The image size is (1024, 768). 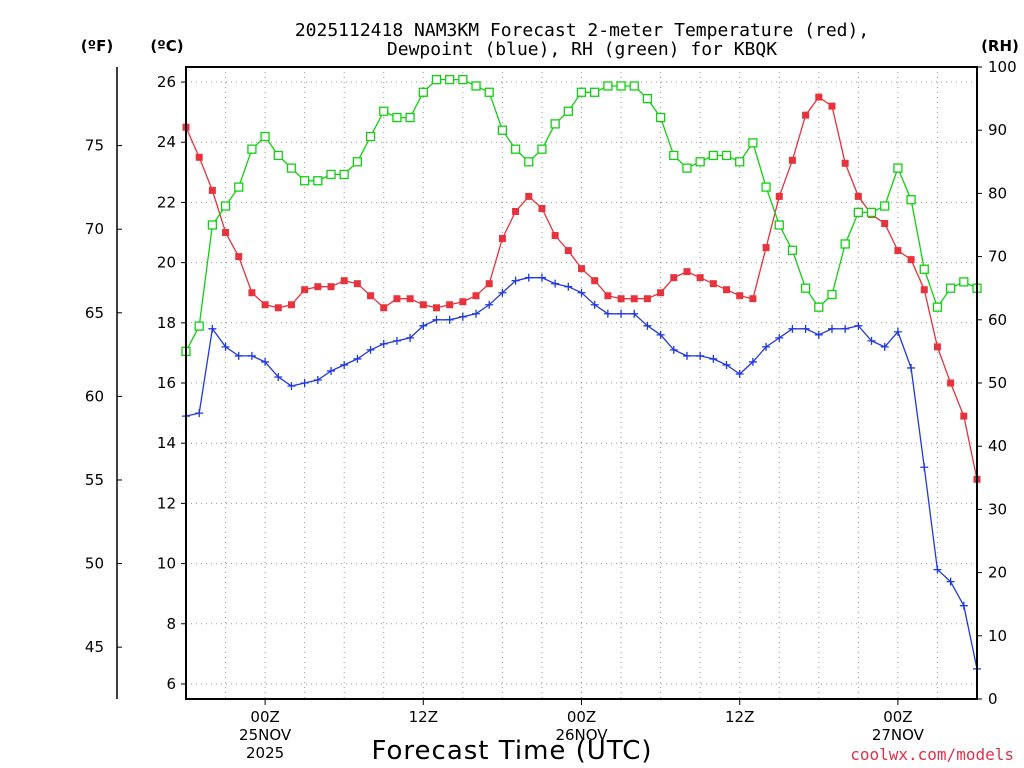 I want to click on fahrenheit-tick-label: 70, so click(x=94, y=229).